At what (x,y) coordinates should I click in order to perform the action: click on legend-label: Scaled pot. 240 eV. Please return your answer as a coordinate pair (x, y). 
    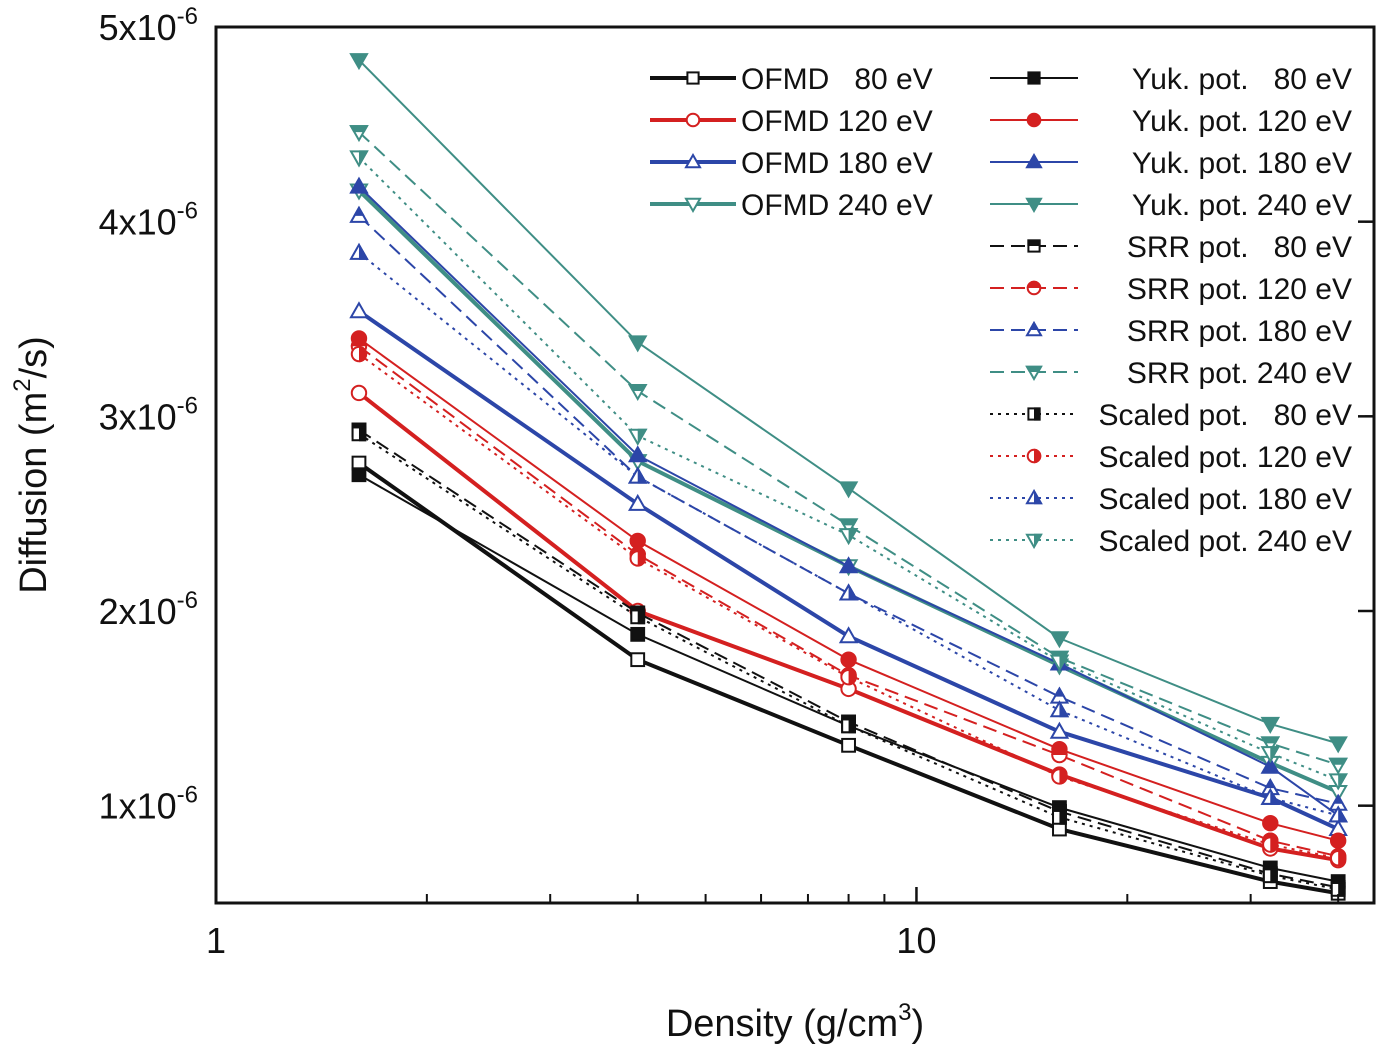
    Looking at the image, I should click on (1225, 541).